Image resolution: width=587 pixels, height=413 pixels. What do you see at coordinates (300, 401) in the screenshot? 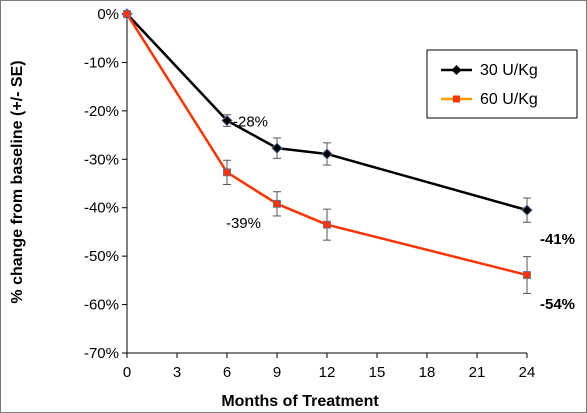
I see `x-axis-title: Months of Treatment` at bounding box center [300, 401].